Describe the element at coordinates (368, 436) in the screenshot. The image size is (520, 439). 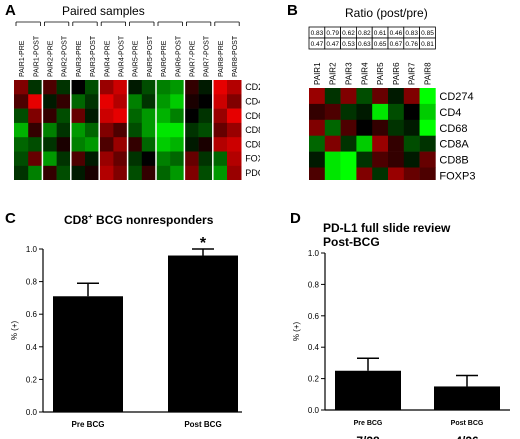
I see `count-label: 7/28` at that location.